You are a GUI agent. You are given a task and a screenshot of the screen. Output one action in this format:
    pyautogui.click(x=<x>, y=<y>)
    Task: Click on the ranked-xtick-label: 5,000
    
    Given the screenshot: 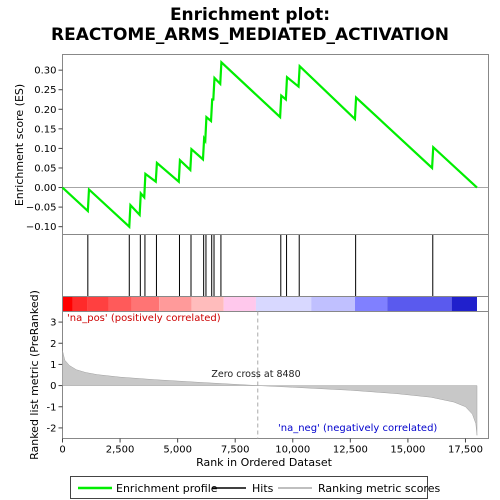 What is the action you would take?
    pyautogui.click(x=177, y=450)
    